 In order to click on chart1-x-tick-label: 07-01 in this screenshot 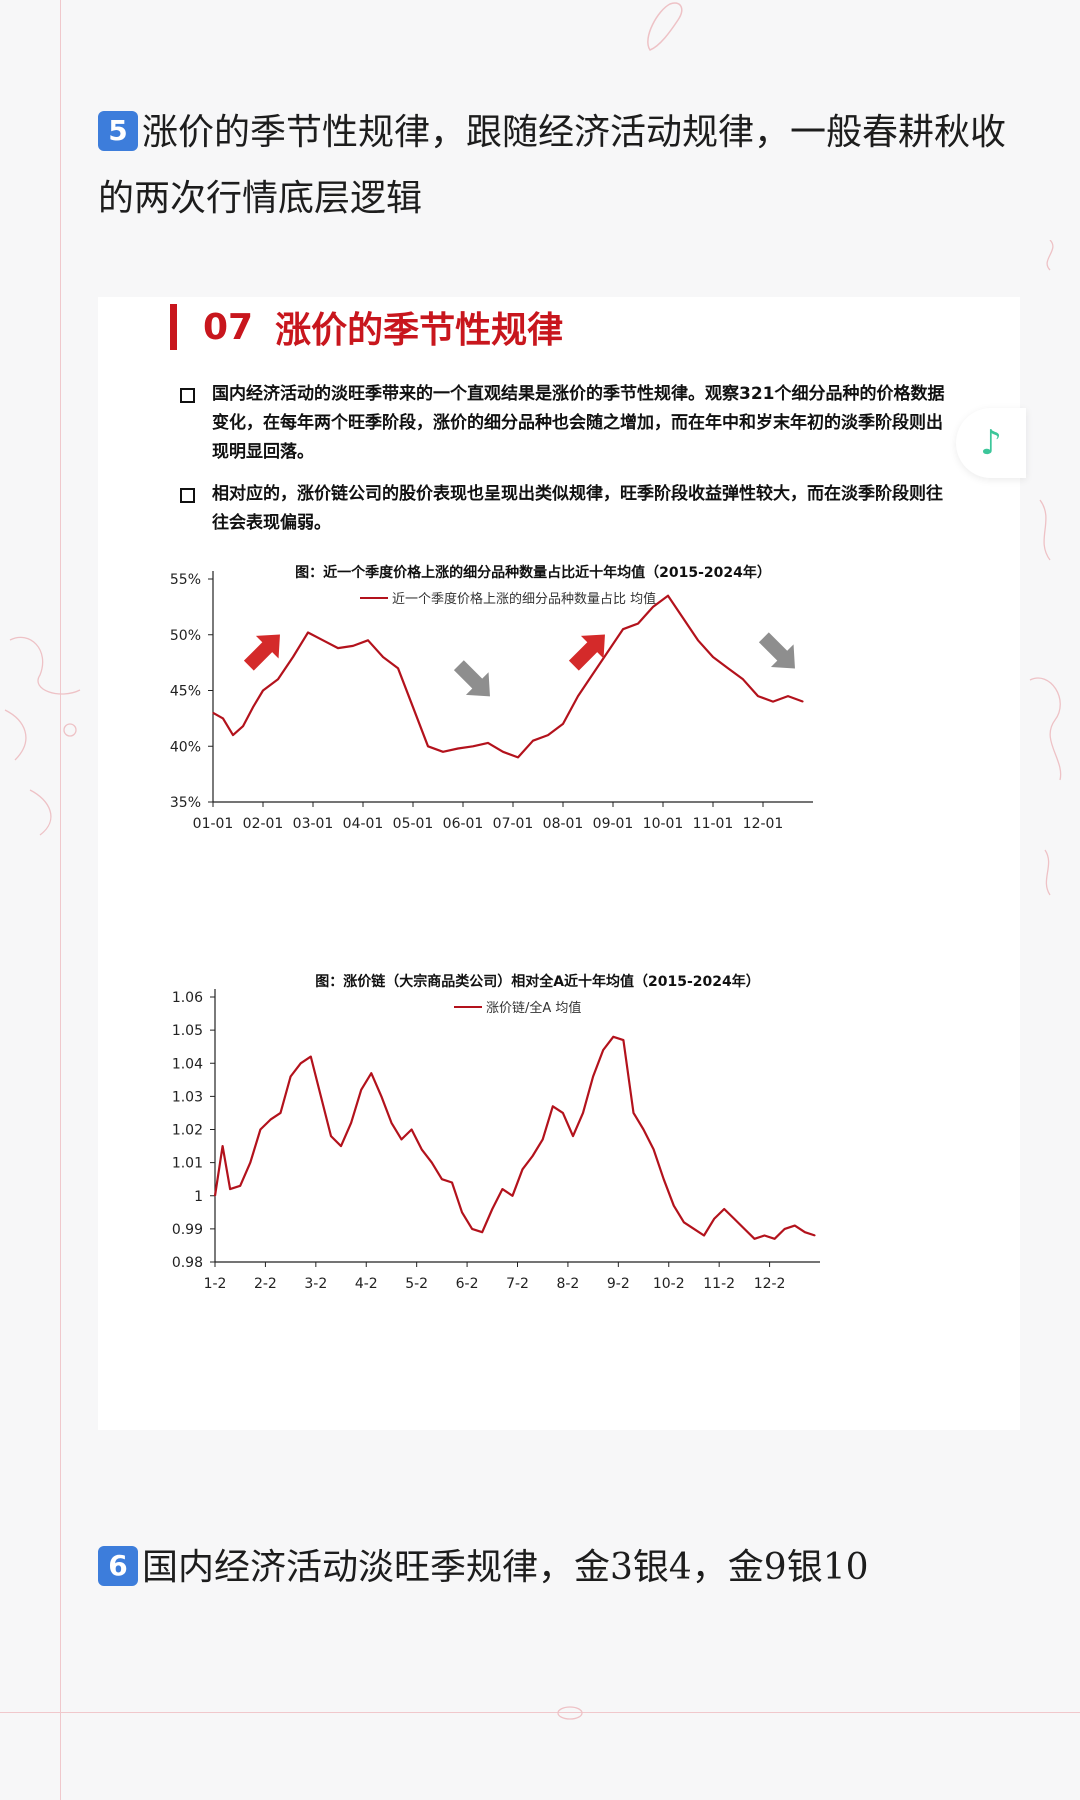, I will do `click(513, 824)`.